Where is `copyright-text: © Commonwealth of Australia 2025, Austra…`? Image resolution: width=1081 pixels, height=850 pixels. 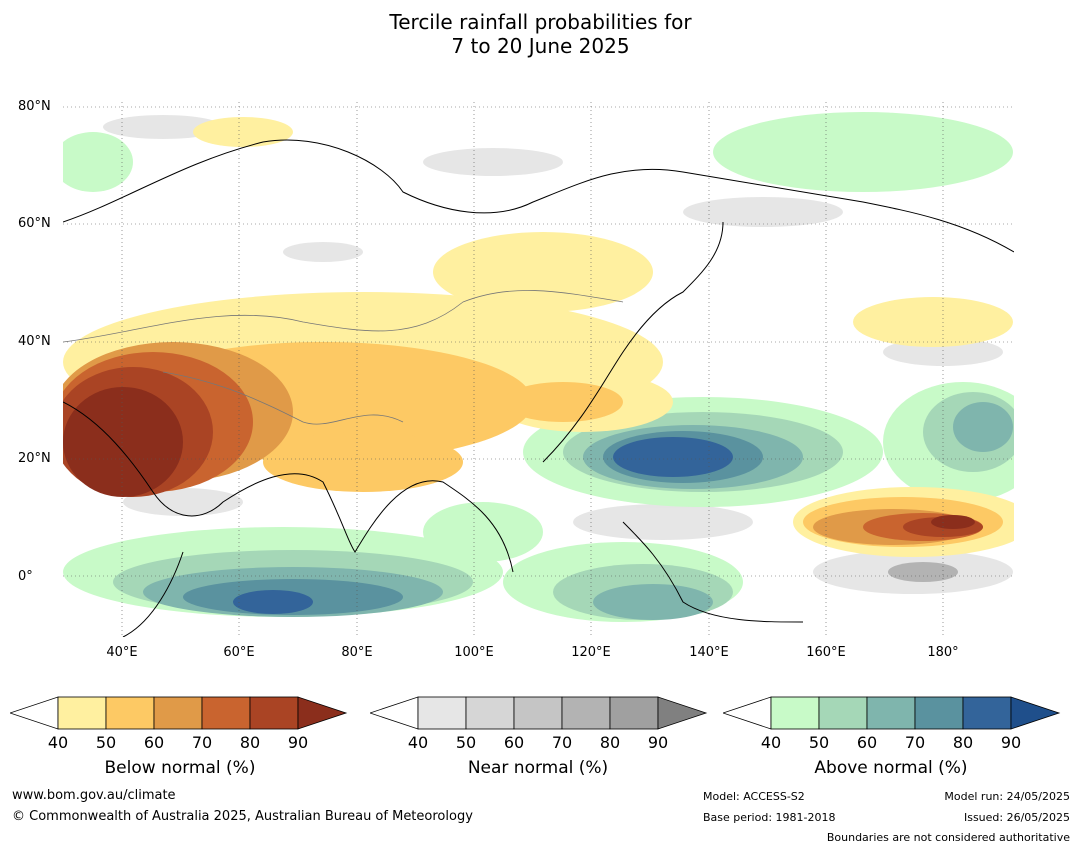
copyright-text: © Commonwealth of Australia 2025, Austra… is located at coordinates (242, 816).